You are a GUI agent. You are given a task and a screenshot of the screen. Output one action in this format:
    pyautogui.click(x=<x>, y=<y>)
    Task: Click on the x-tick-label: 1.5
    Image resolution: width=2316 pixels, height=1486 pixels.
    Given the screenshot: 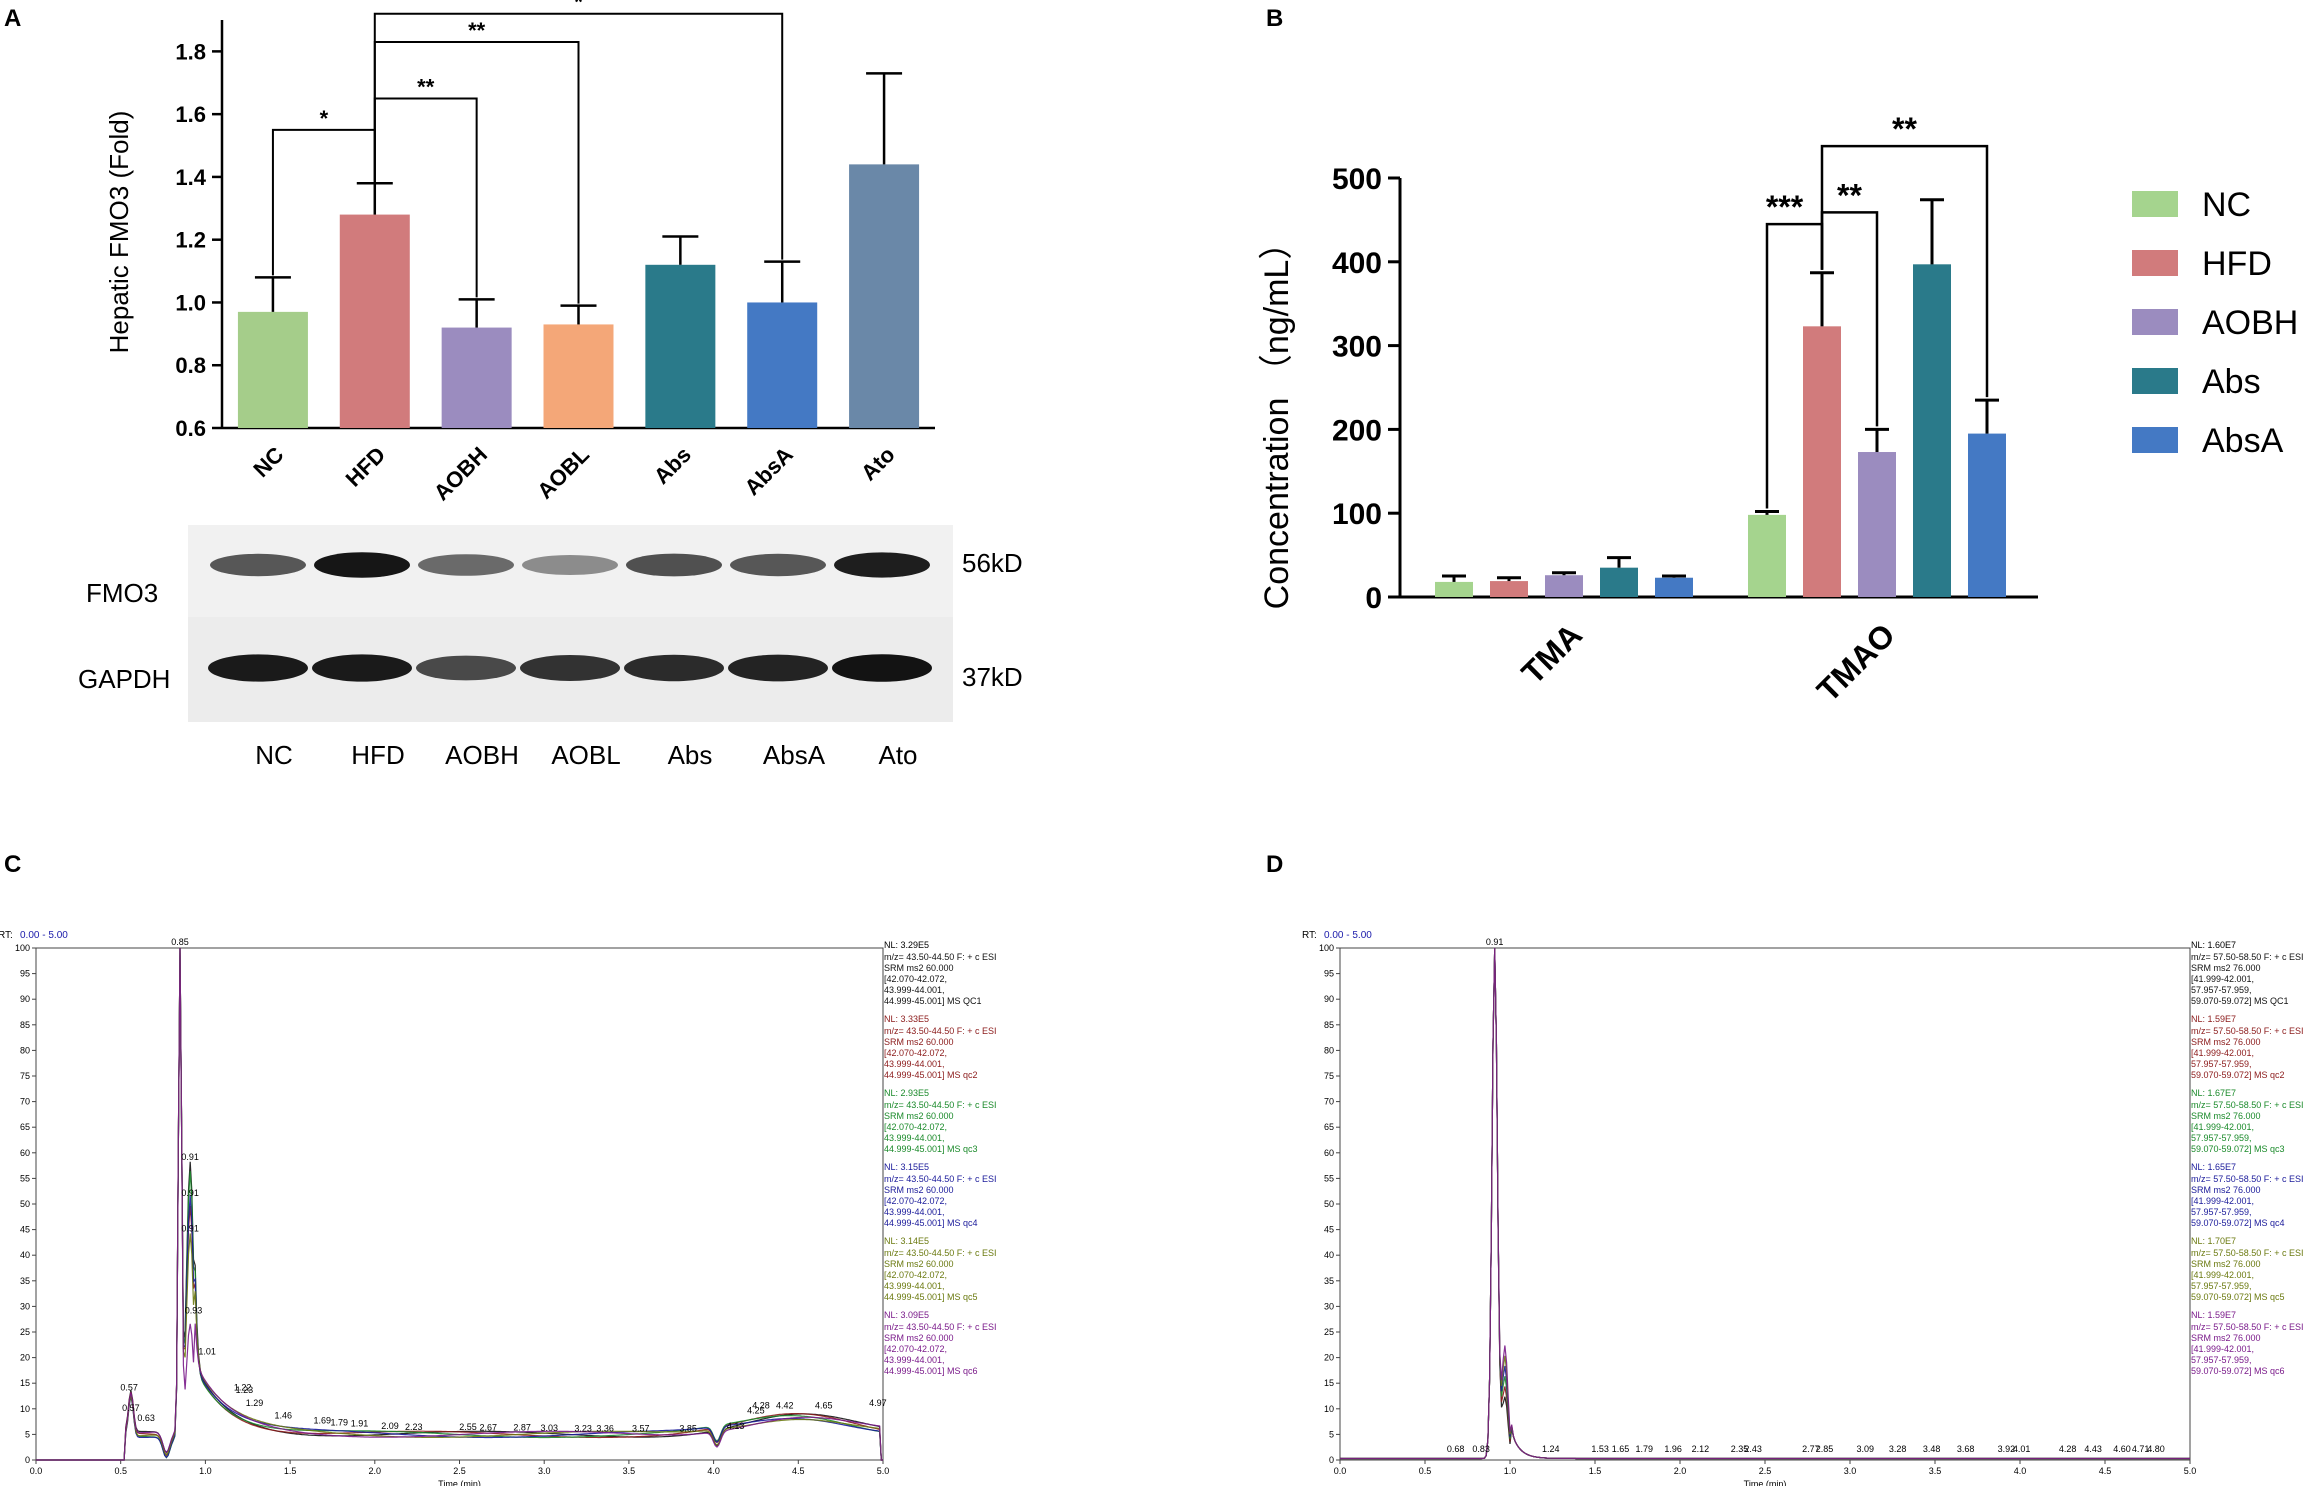 What is the action you would take?
    pyautogui.click(x=1595, y=1471)
    